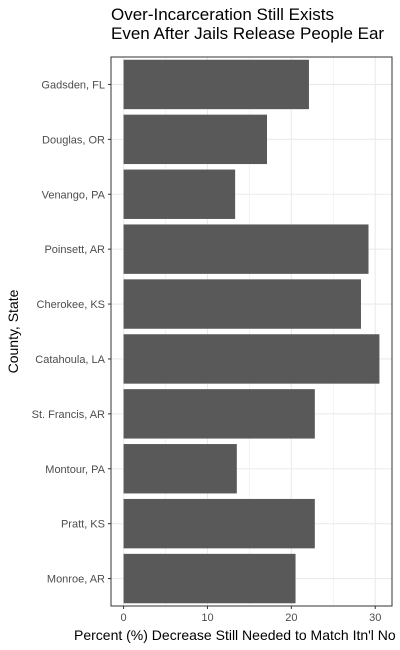 The height and width of the screenshot is (650, 400). Describe the element at coordinates (195, 139) in the screenshot. I see `bar-douglas-or` at that location.